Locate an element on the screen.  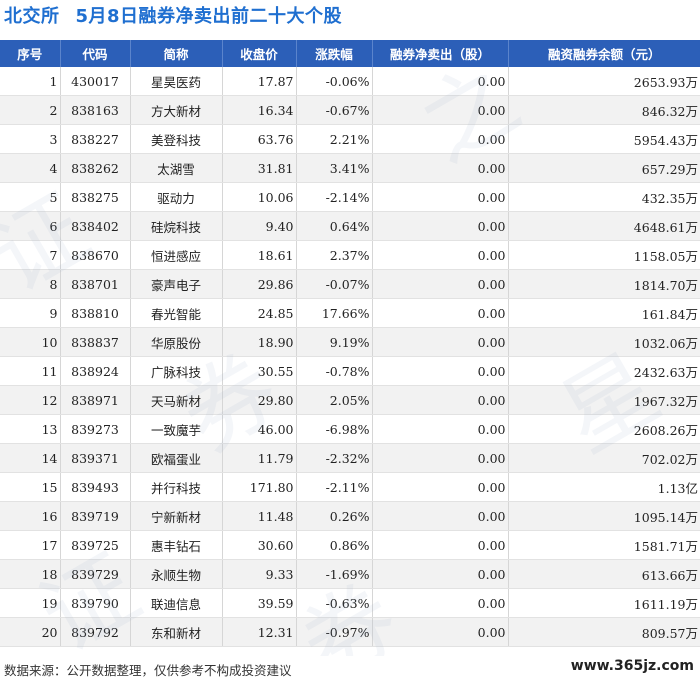
row-index: 7 is located at coordinates (30, 255).